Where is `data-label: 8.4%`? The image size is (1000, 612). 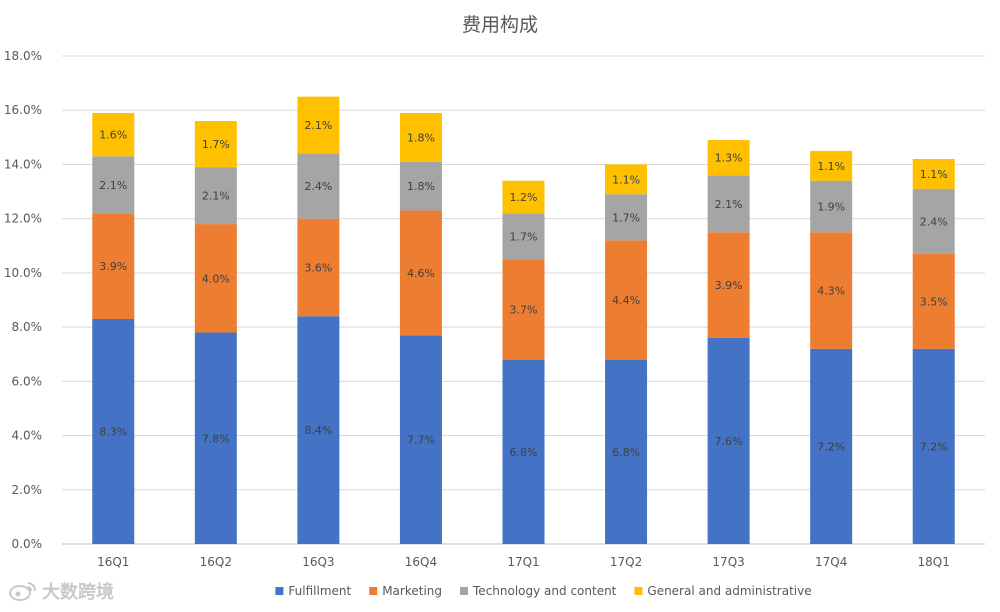 data-label: 8.4% is located at coordinates (318, 430).